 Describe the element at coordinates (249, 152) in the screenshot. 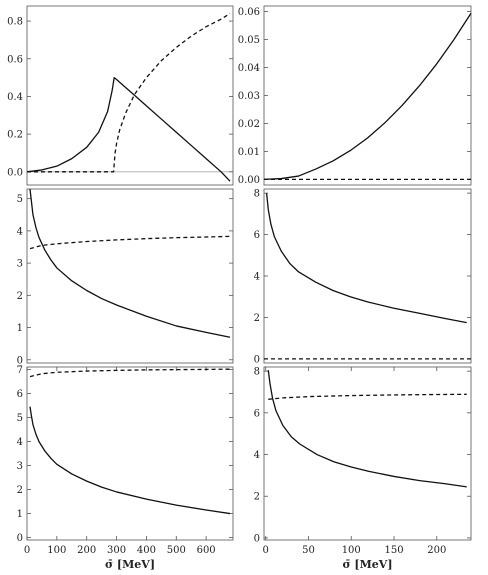

I see `y-tick-label: 0.01` at that location.